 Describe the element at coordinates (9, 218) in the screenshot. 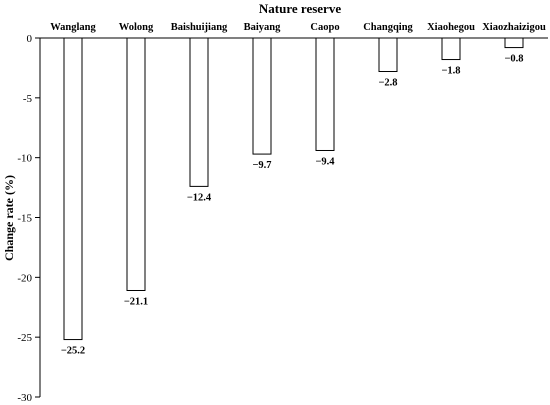

I see `y-axis-label: Change rate (%)` at that location.